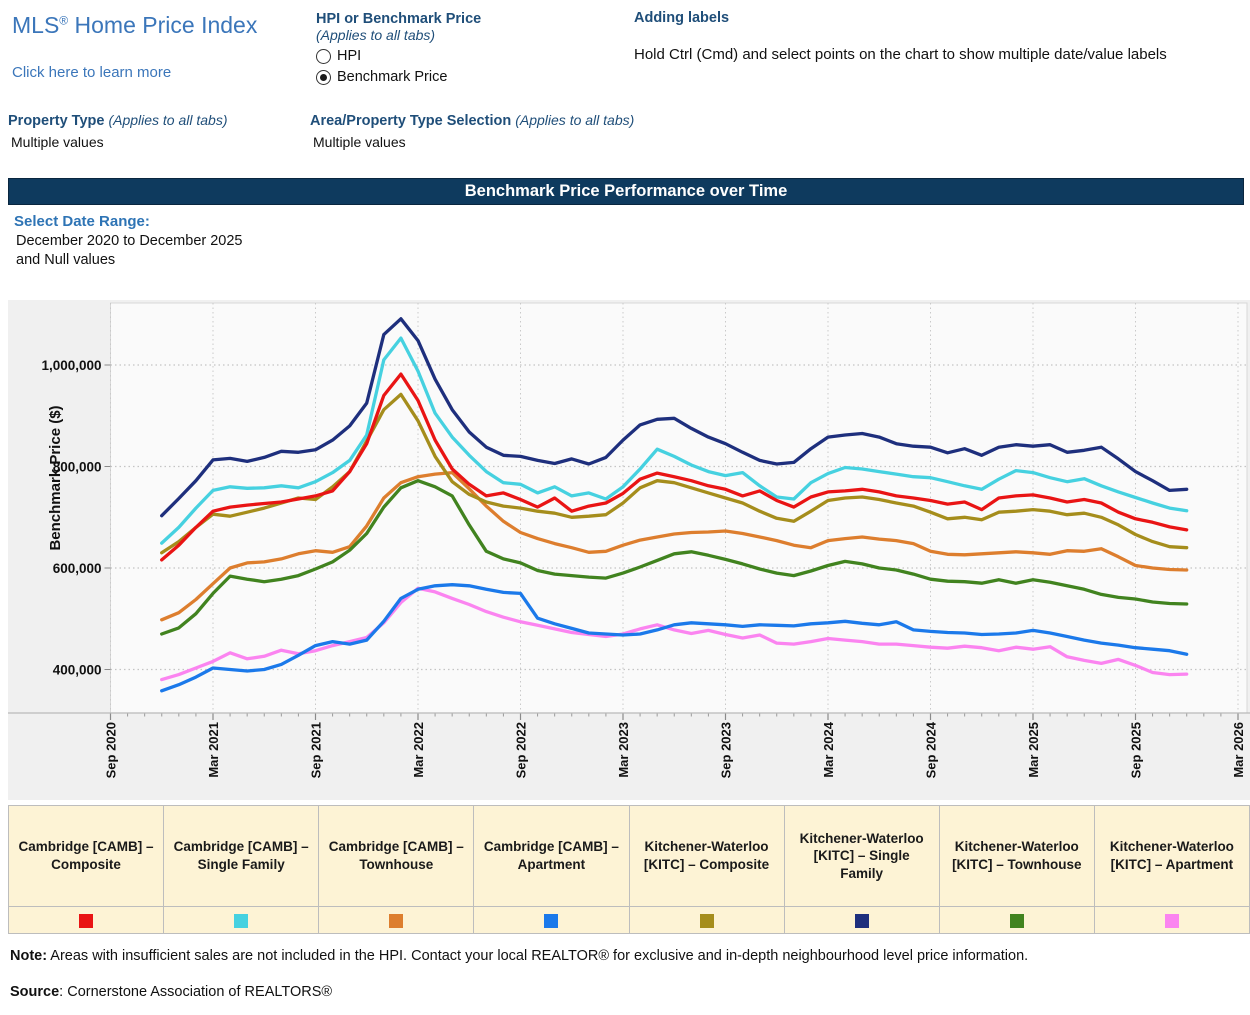 This screenshot has width=1250, height=1015. I want to click on legend-item-0: Cambridge [CAMB] – Composite, so click(86, 856).